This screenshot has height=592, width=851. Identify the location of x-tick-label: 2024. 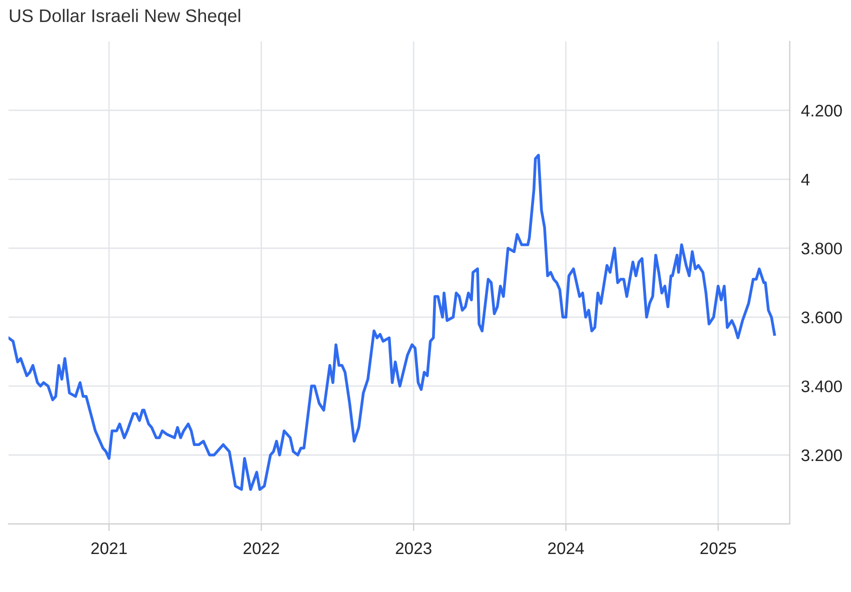
(566, 548).